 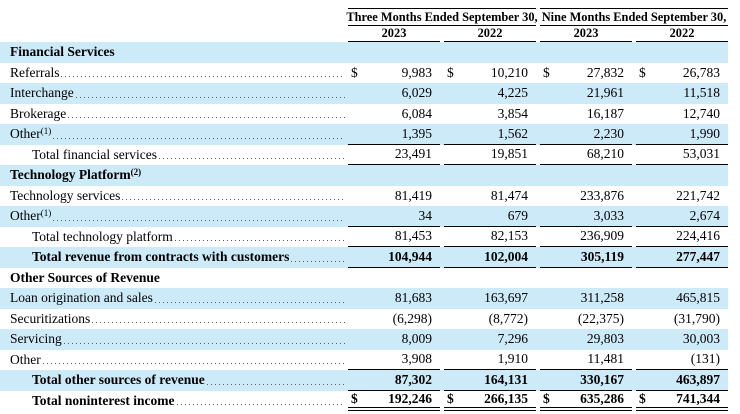 I want to click on value-cell: $9,983, so click(x=394, y=73).